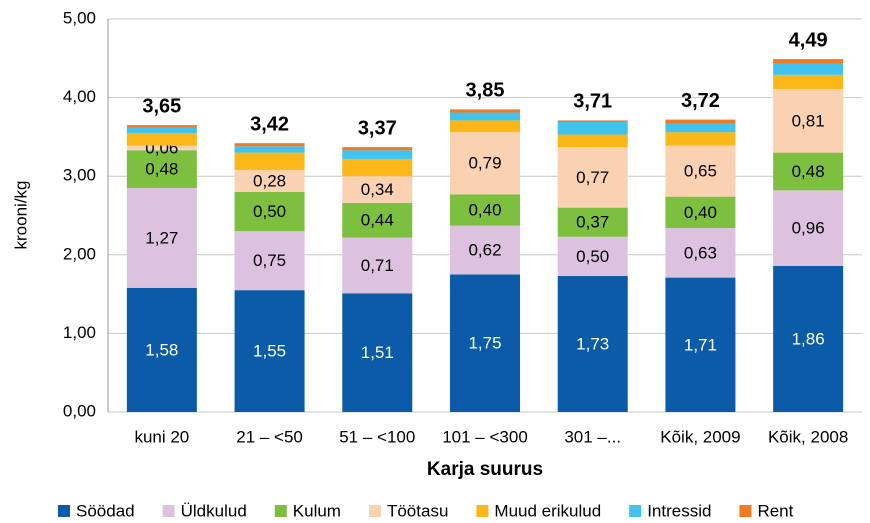 The height and width of the screenshot is (523, 870). I want to click on data-label: 1,58, so click(161, 349).